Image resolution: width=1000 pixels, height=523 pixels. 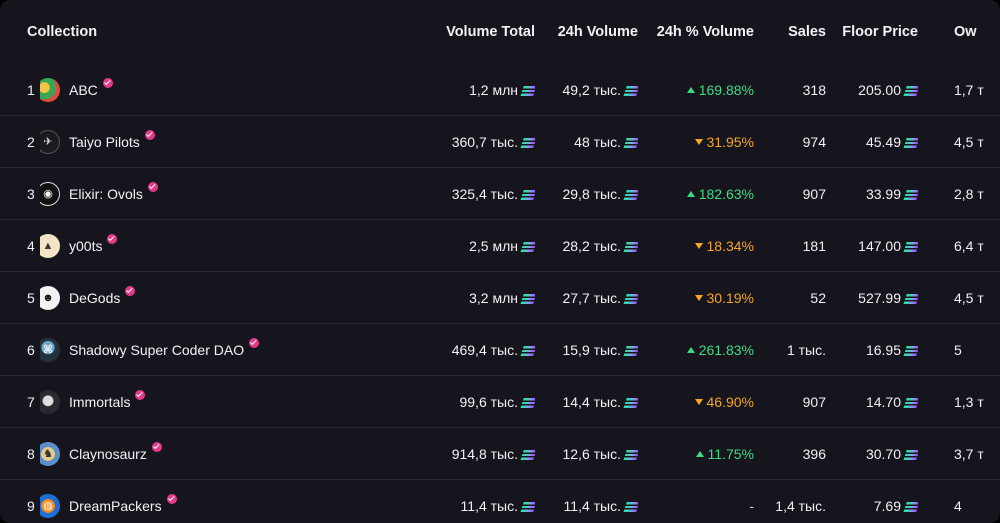 What do you see at coordinates (50, 89) in the screenshot?
I see `abc-avatar-icon` at bounding box center [50, 89].